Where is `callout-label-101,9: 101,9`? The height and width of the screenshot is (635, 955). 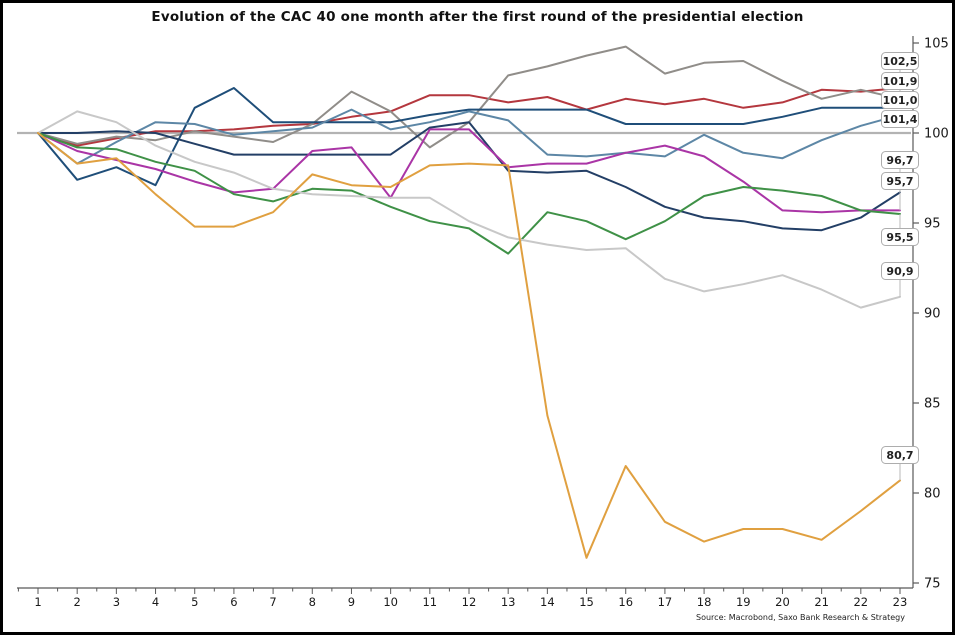 callout-label-101,9: 101,9 is located at coordinates (900, 81).